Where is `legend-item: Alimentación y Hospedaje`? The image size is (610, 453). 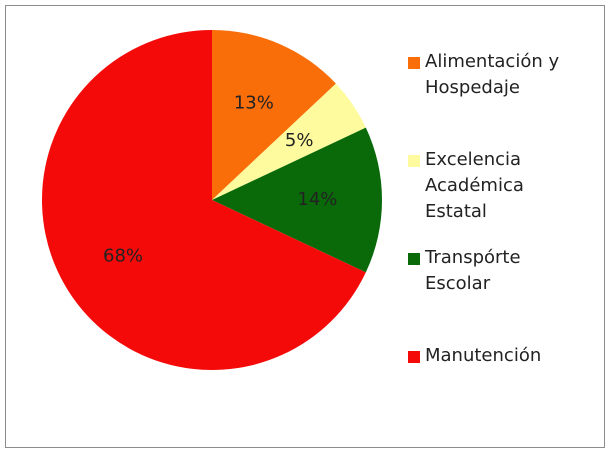
legend-item: Alimentación y Hospedaje is located at coordinates (498, 75).